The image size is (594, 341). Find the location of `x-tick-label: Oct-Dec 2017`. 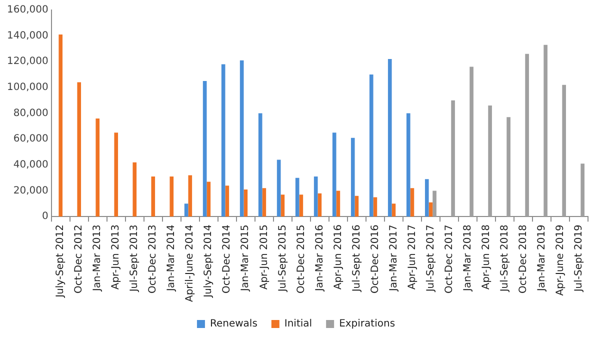

x-tick-label: Oct-Dec 2017 is located at coordinates (449, 259).